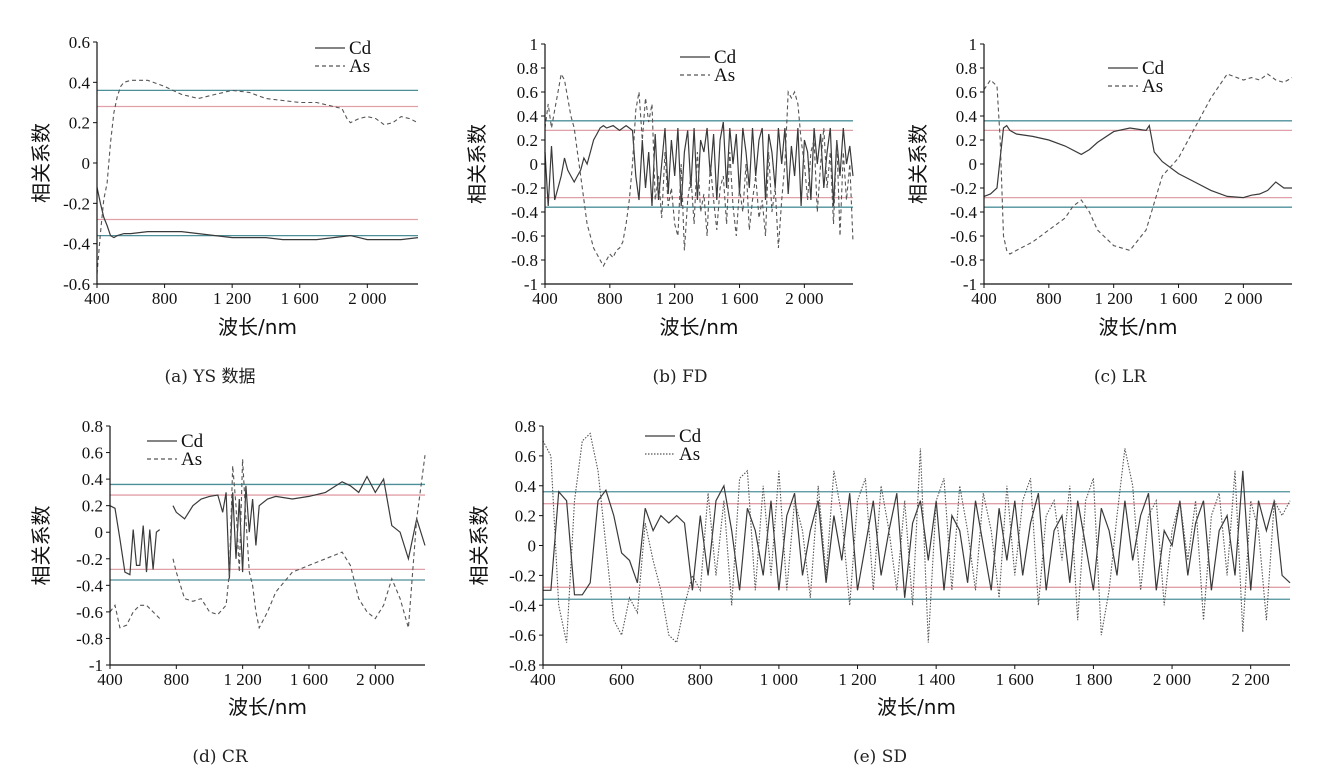 The image size is (1338, 778). I want to click on panel-caption: (d) CR, so click(220, 757).